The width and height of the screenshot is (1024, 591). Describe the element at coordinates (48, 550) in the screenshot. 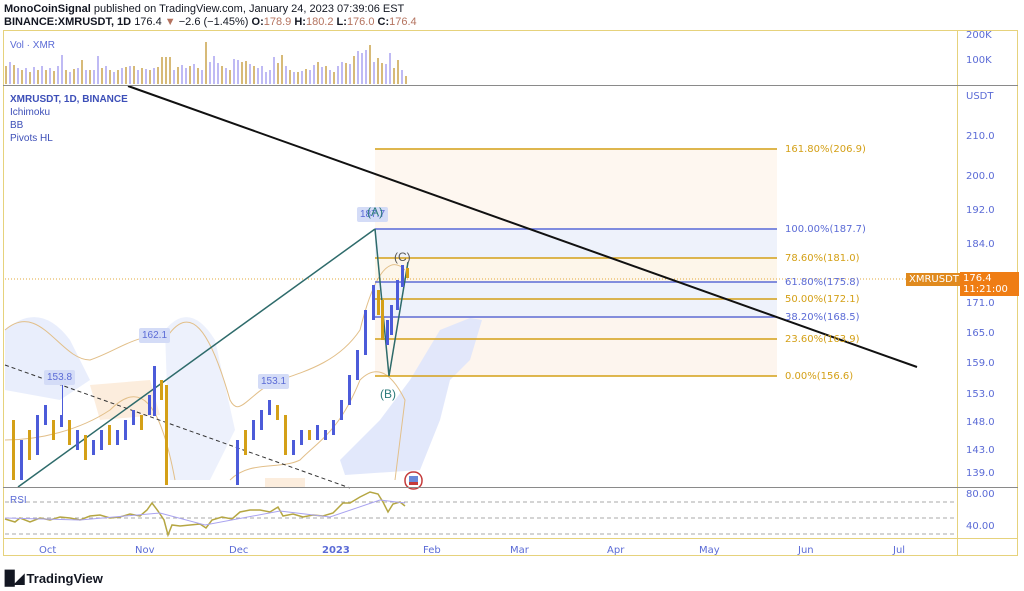

I see `time-tick: Oct` at that location.